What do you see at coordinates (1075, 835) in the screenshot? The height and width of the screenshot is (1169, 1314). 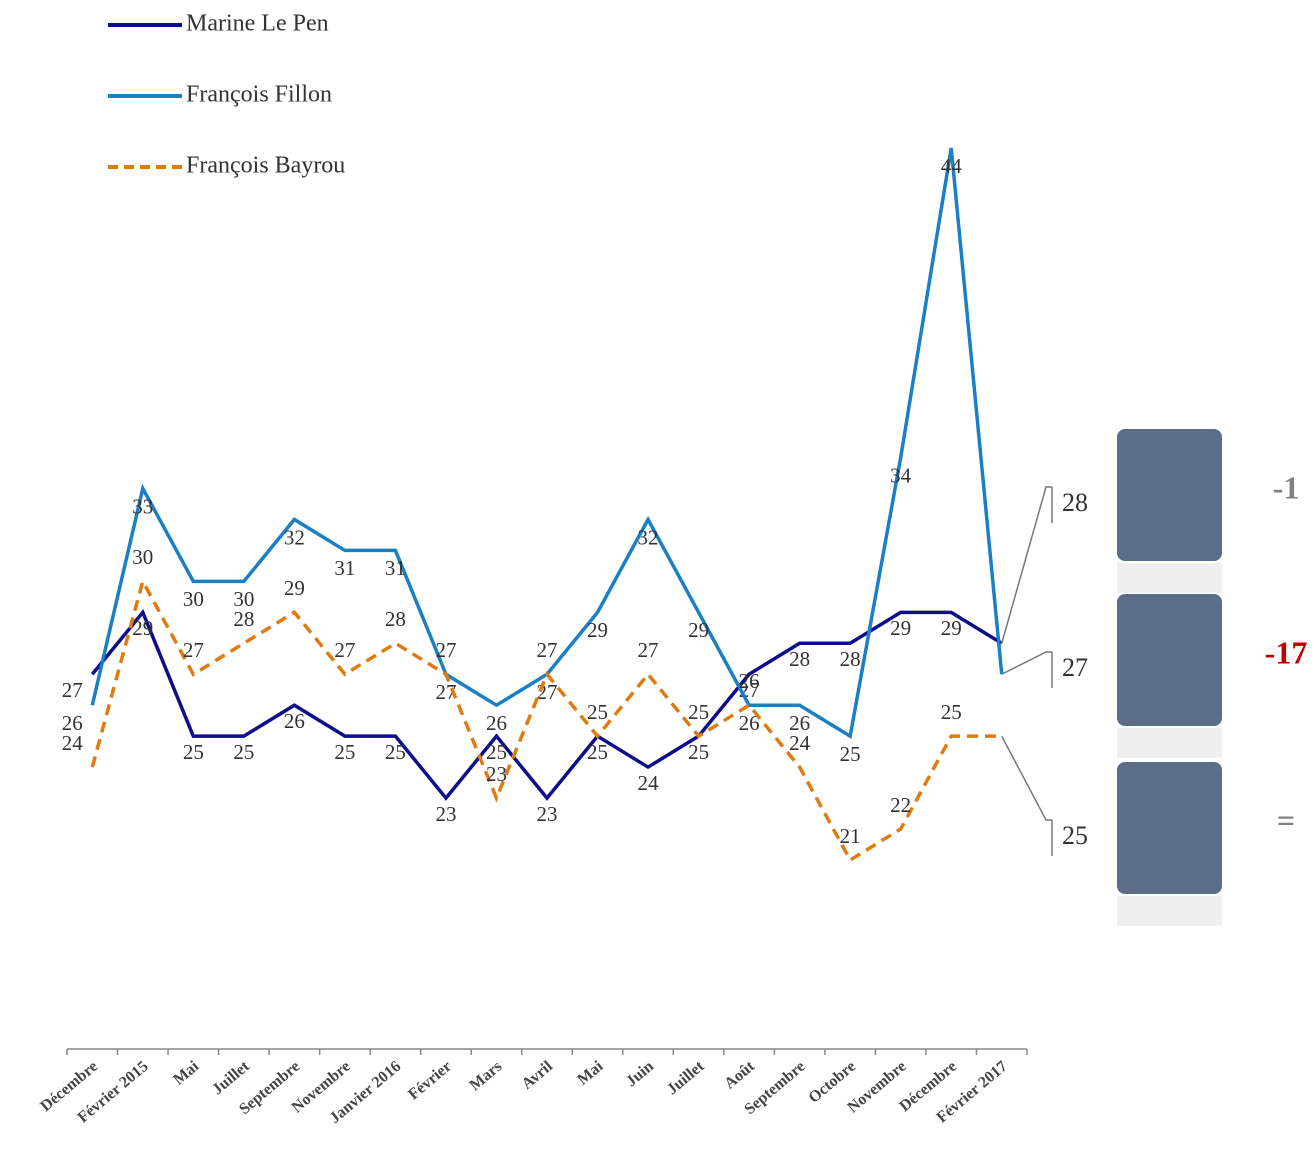 I see `final-value: 25` at bounding box center [1075, 835].